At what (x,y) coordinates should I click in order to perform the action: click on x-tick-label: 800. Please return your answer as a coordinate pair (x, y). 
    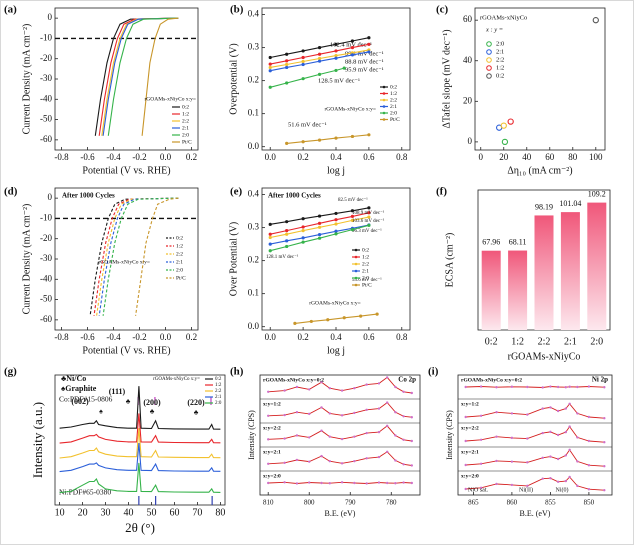
    Looking at the image, I should click on (309, 503).